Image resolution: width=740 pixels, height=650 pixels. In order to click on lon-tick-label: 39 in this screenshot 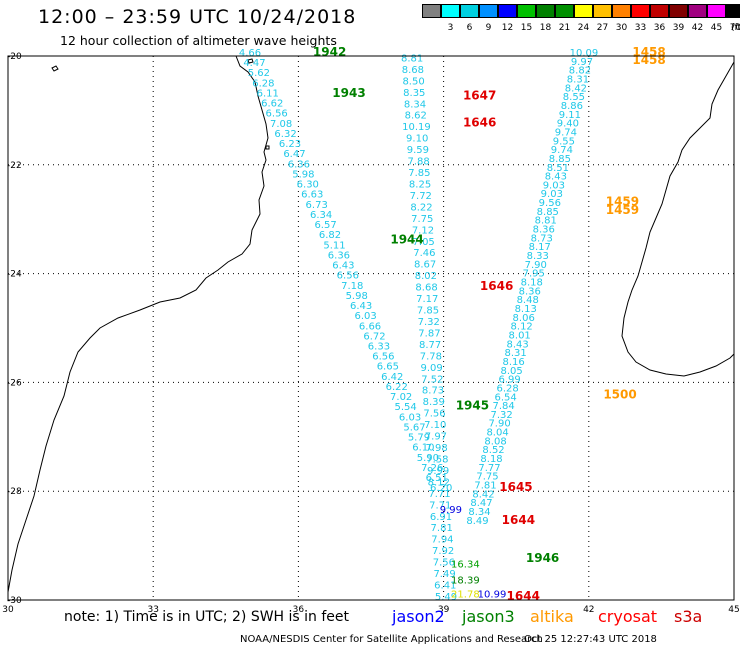, I will do `click(444, 610)`.